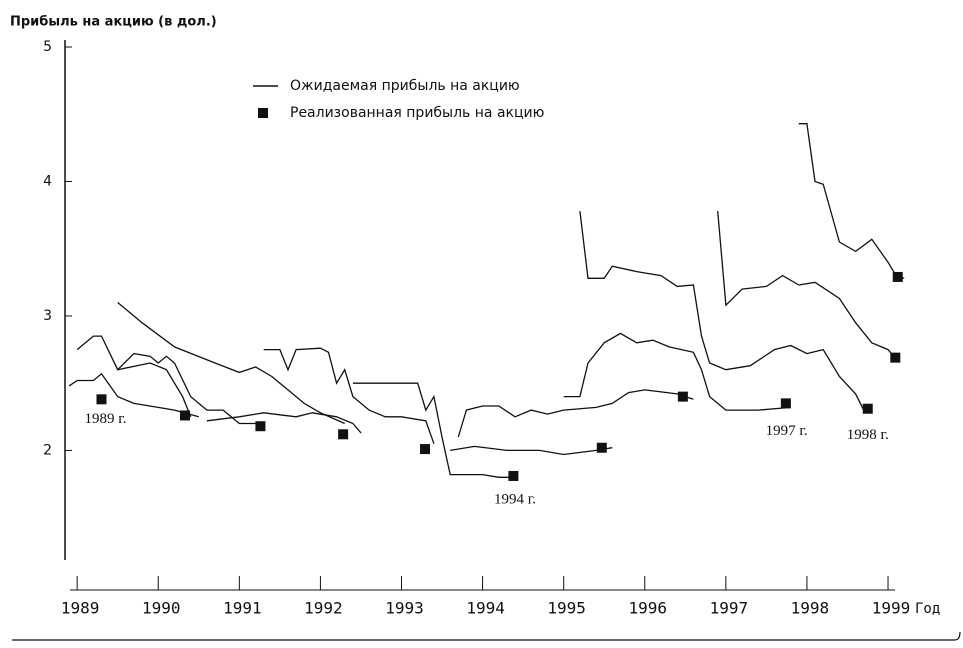 Image resolution: width=963 pixels, height=648 pixels. Describe the element at coordinates (868, 435) in the screenshot. I see `annotation: 1998 г.` at that location.